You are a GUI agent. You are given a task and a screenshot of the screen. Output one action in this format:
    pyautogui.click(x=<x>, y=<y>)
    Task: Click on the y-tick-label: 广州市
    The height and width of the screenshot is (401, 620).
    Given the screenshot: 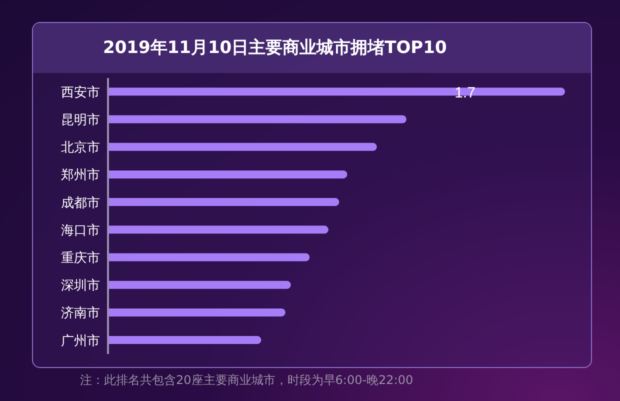 What is the action you would take?
    pyautogui.click(x=80, y=341)
    